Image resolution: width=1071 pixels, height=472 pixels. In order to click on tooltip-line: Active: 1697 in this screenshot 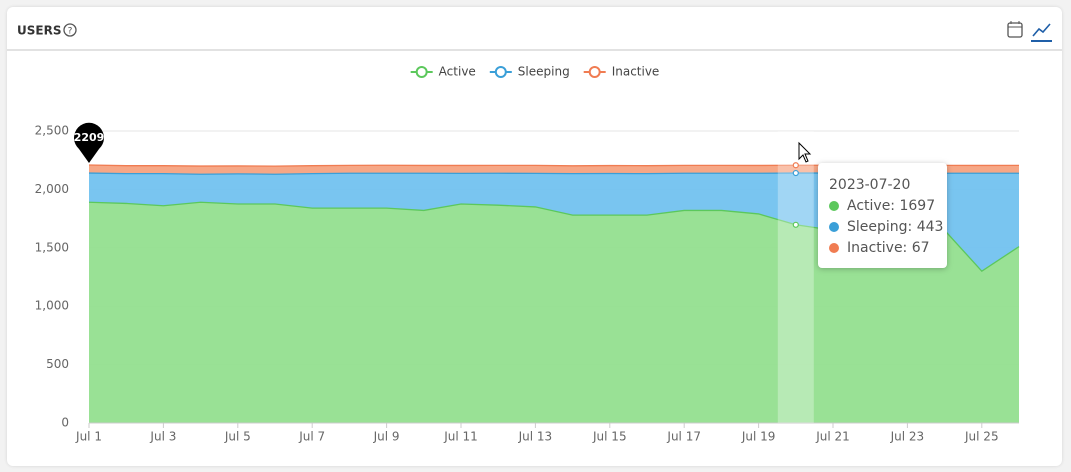, I will do `click(891, 206)`.